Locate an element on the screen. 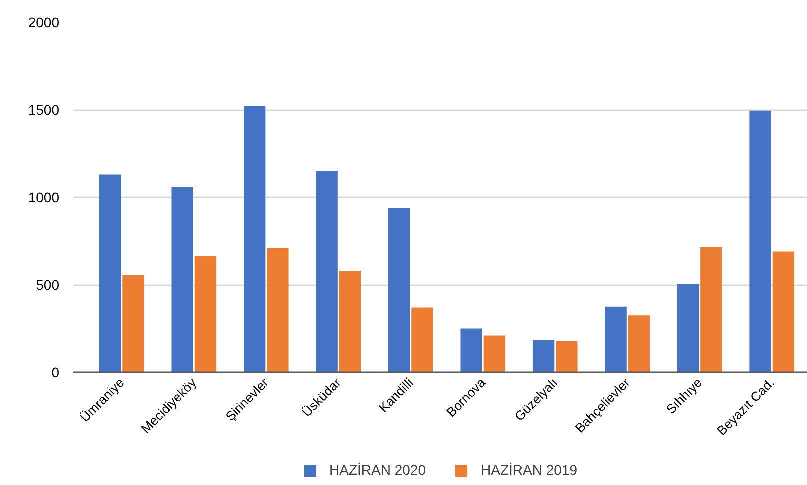 The height and width of the screenshot is (485, 807). legend-label: HAZİRAN 2019 is located at coordinates (529, 470).